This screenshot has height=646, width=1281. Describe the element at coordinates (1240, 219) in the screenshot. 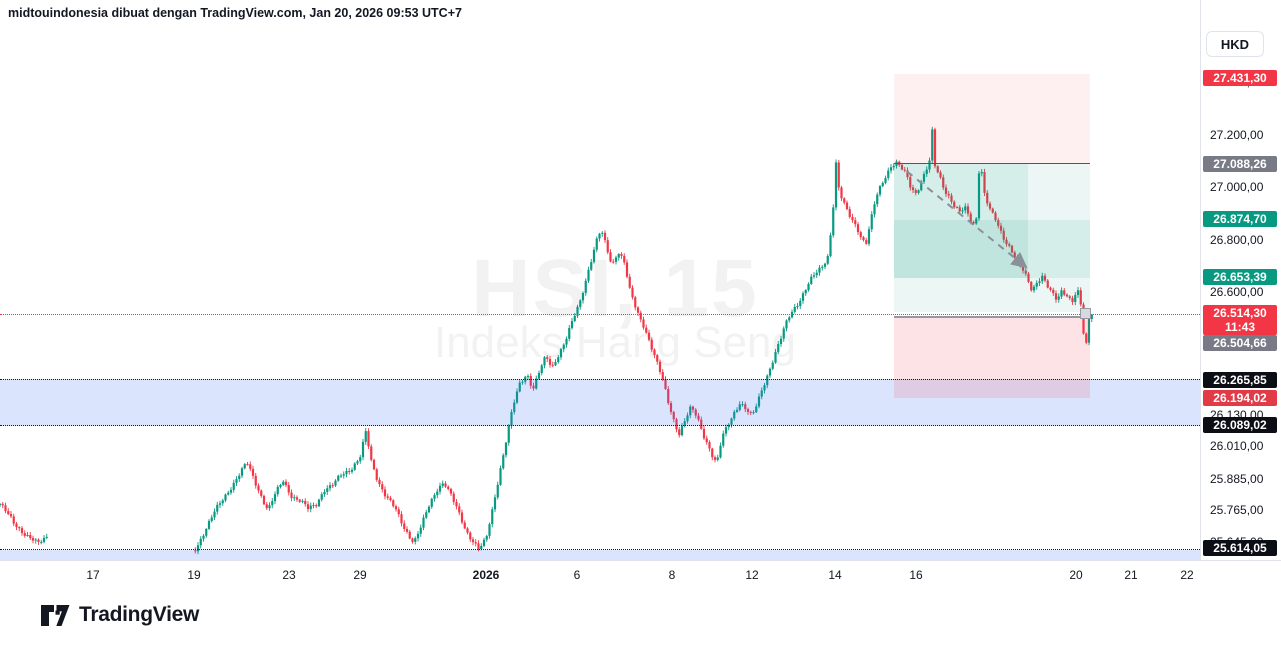

I see `price-label-chip: 26.874,70` at that location.